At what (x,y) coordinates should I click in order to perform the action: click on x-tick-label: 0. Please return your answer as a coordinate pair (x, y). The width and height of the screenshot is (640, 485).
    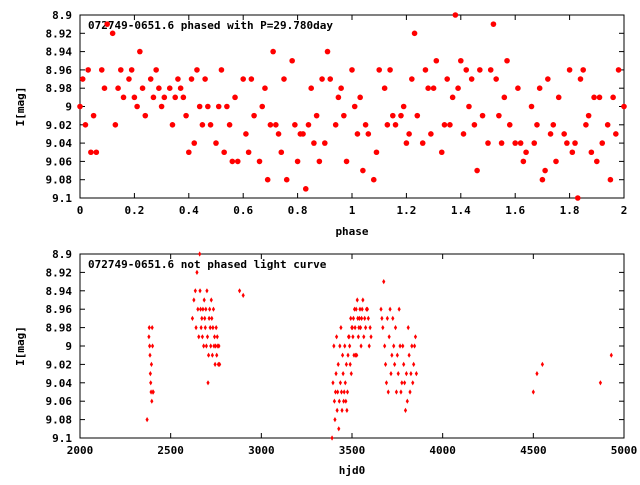
    Looking at the image, I should click on (80, 210).